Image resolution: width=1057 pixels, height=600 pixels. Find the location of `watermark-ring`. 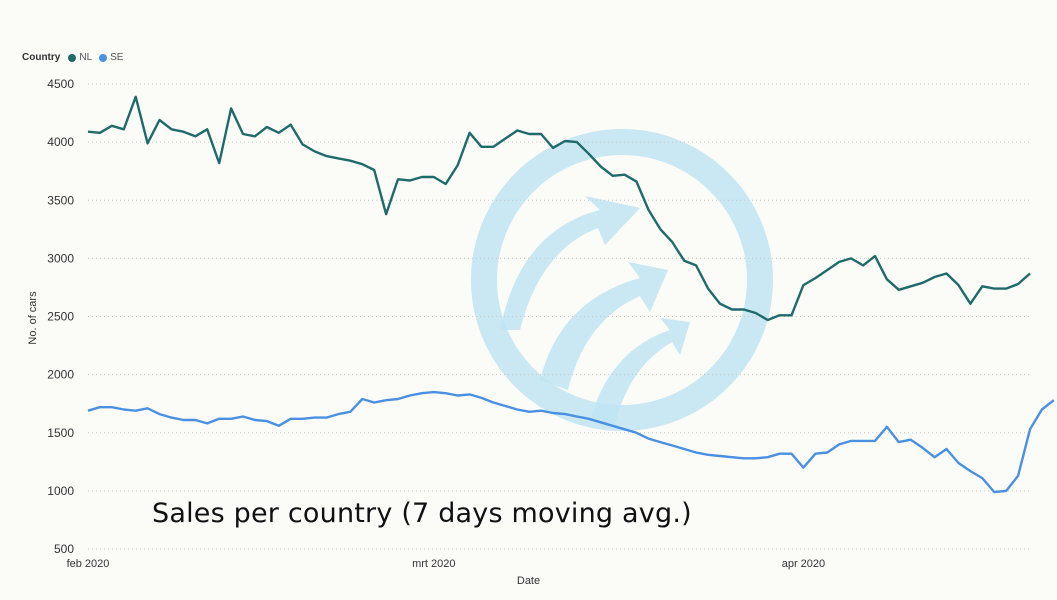

watermark-ring is located at coordinates (622, 280).